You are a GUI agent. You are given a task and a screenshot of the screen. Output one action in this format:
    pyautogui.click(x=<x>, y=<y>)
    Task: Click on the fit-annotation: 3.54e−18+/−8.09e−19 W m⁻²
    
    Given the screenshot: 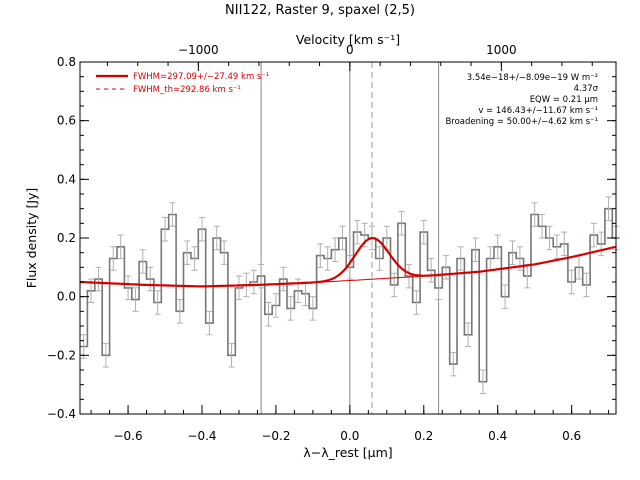 What is the action you would take?
    pyautogui.click(x=532, y=78)
    